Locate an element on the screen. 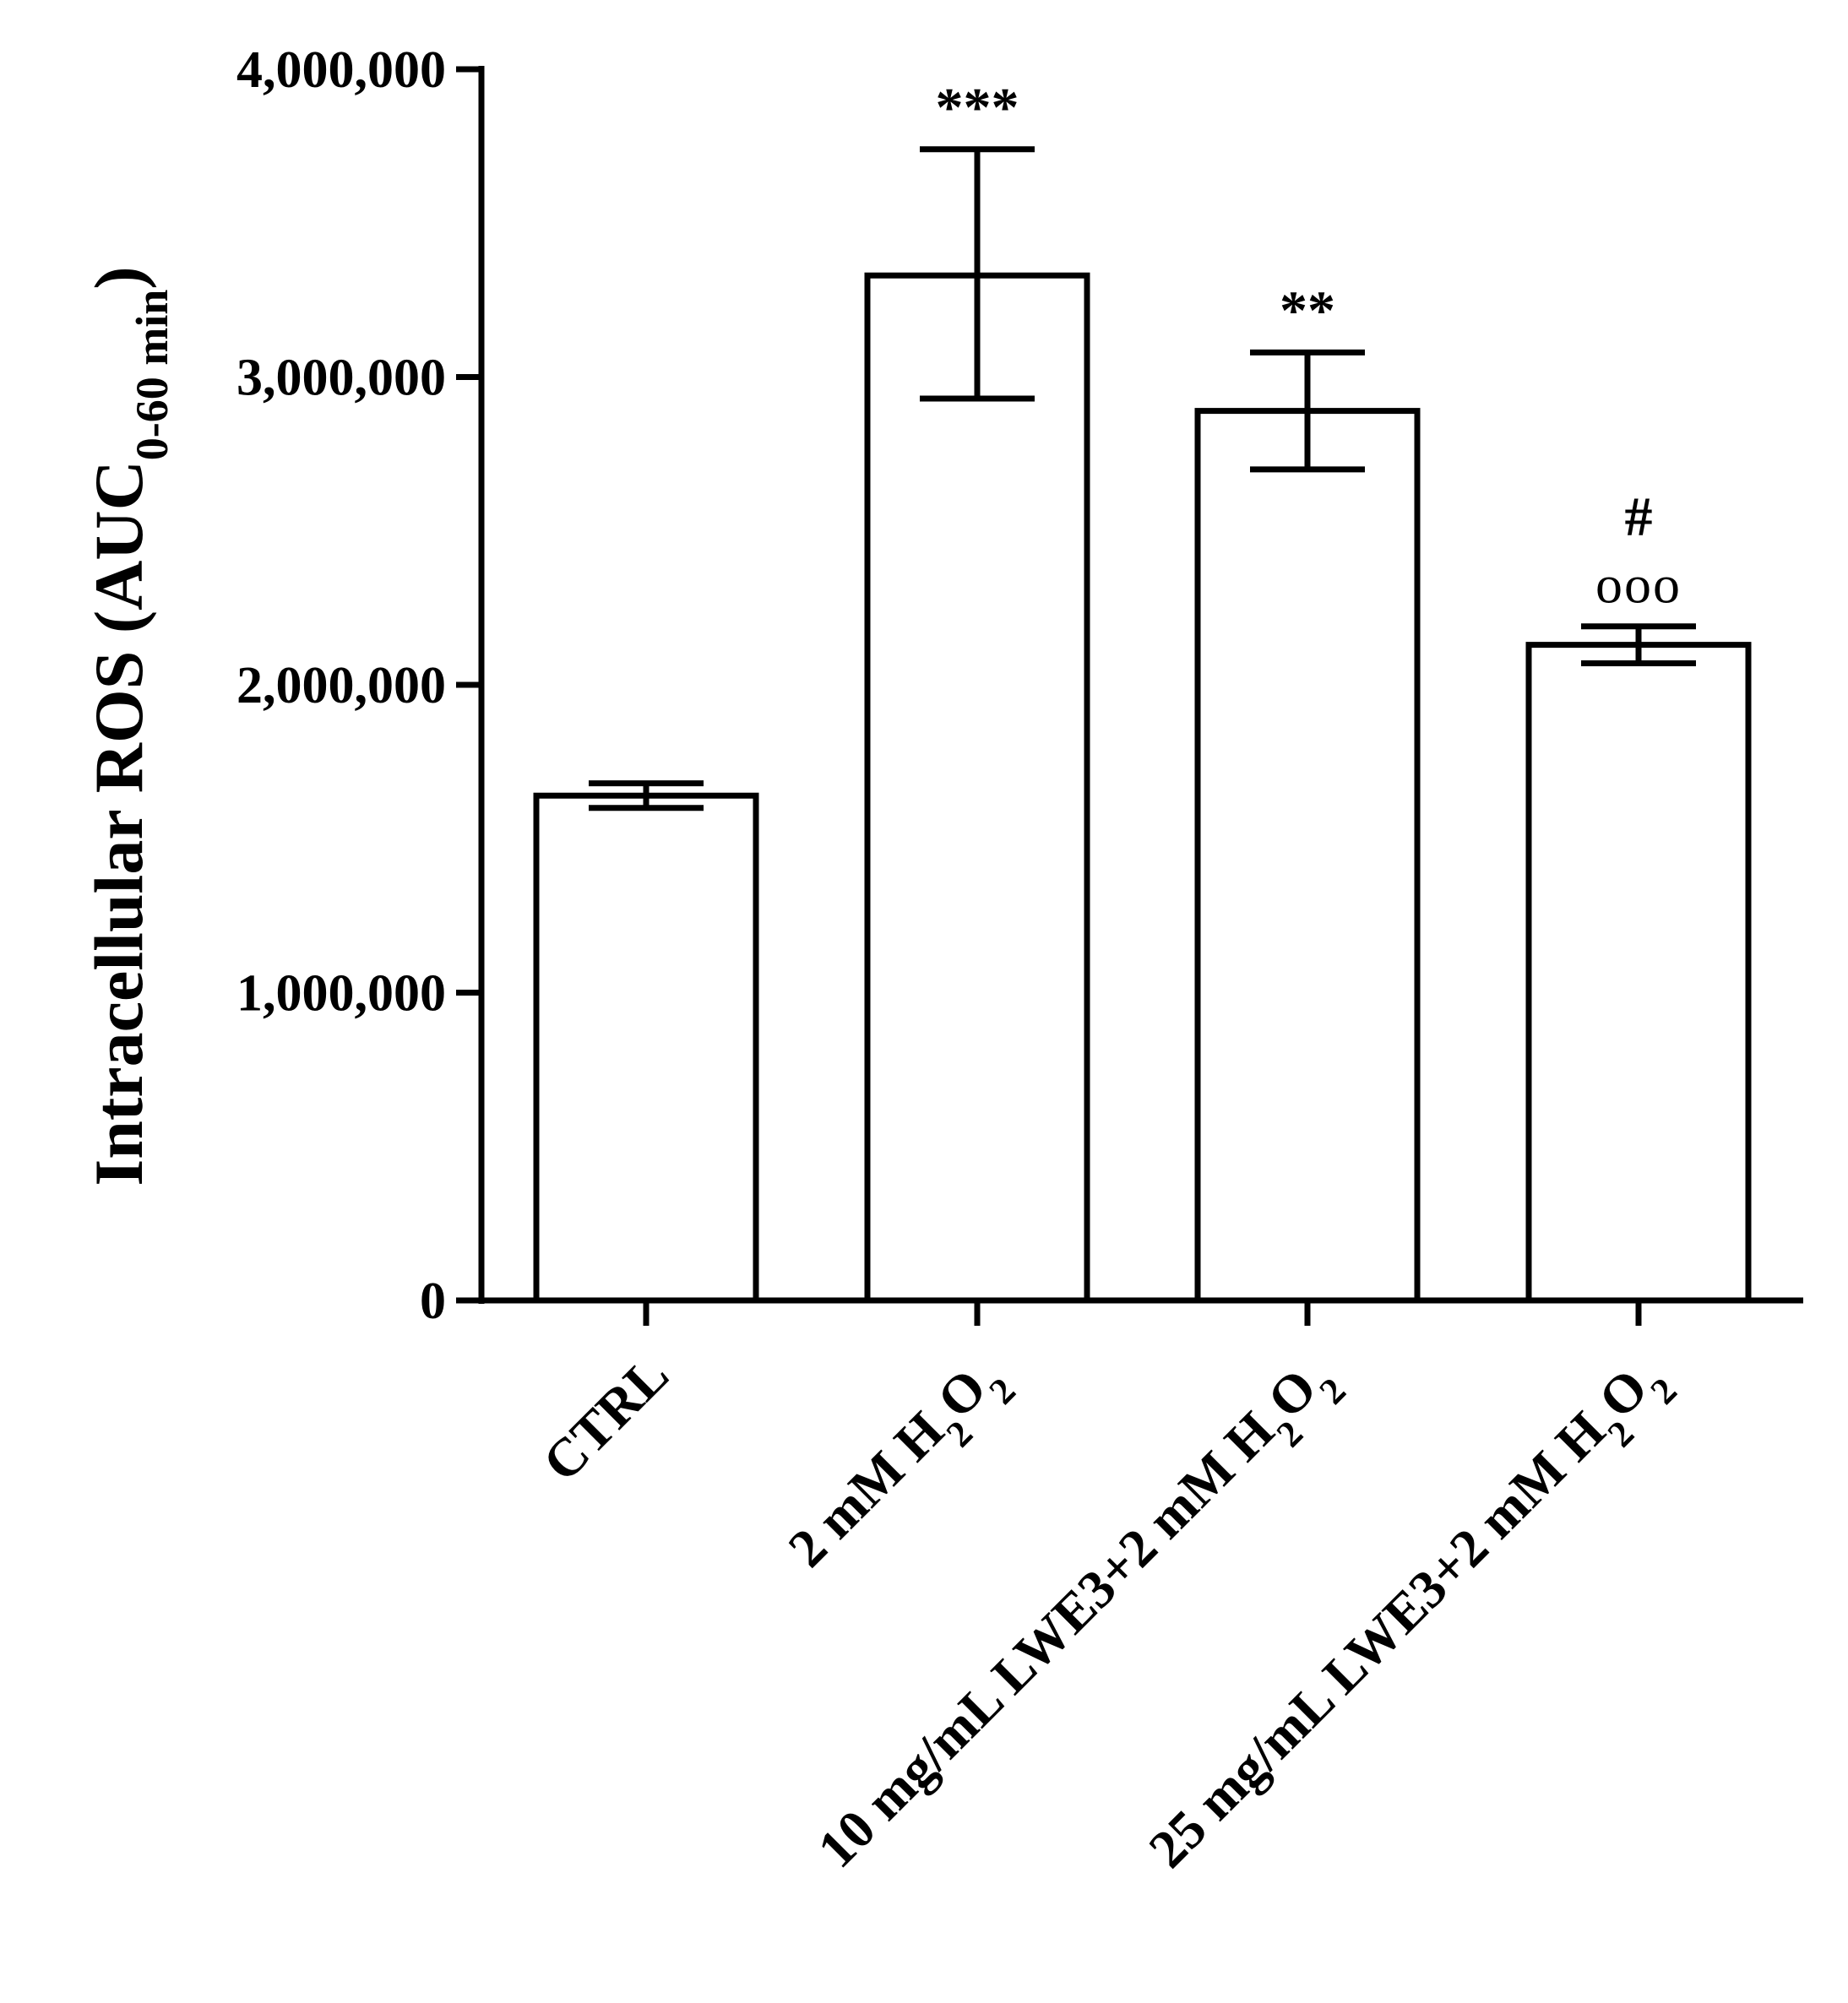 The image size is (1848, 2003). y-tick-label: 3,000,000 is located at coordinates (341, 378).